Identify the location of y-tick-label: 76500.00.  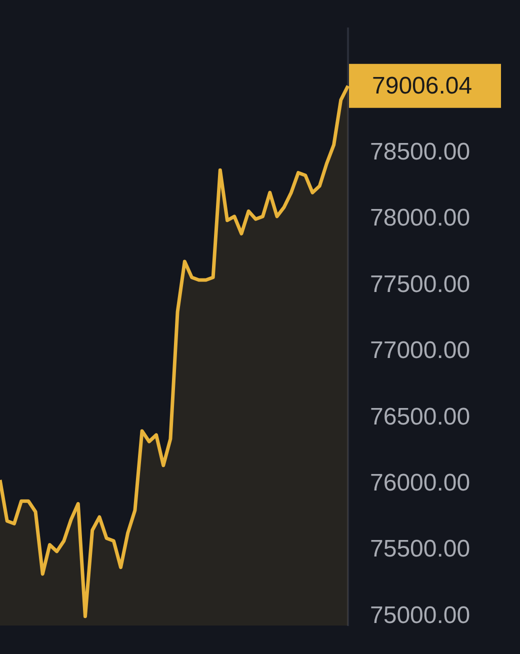
(420, 416).